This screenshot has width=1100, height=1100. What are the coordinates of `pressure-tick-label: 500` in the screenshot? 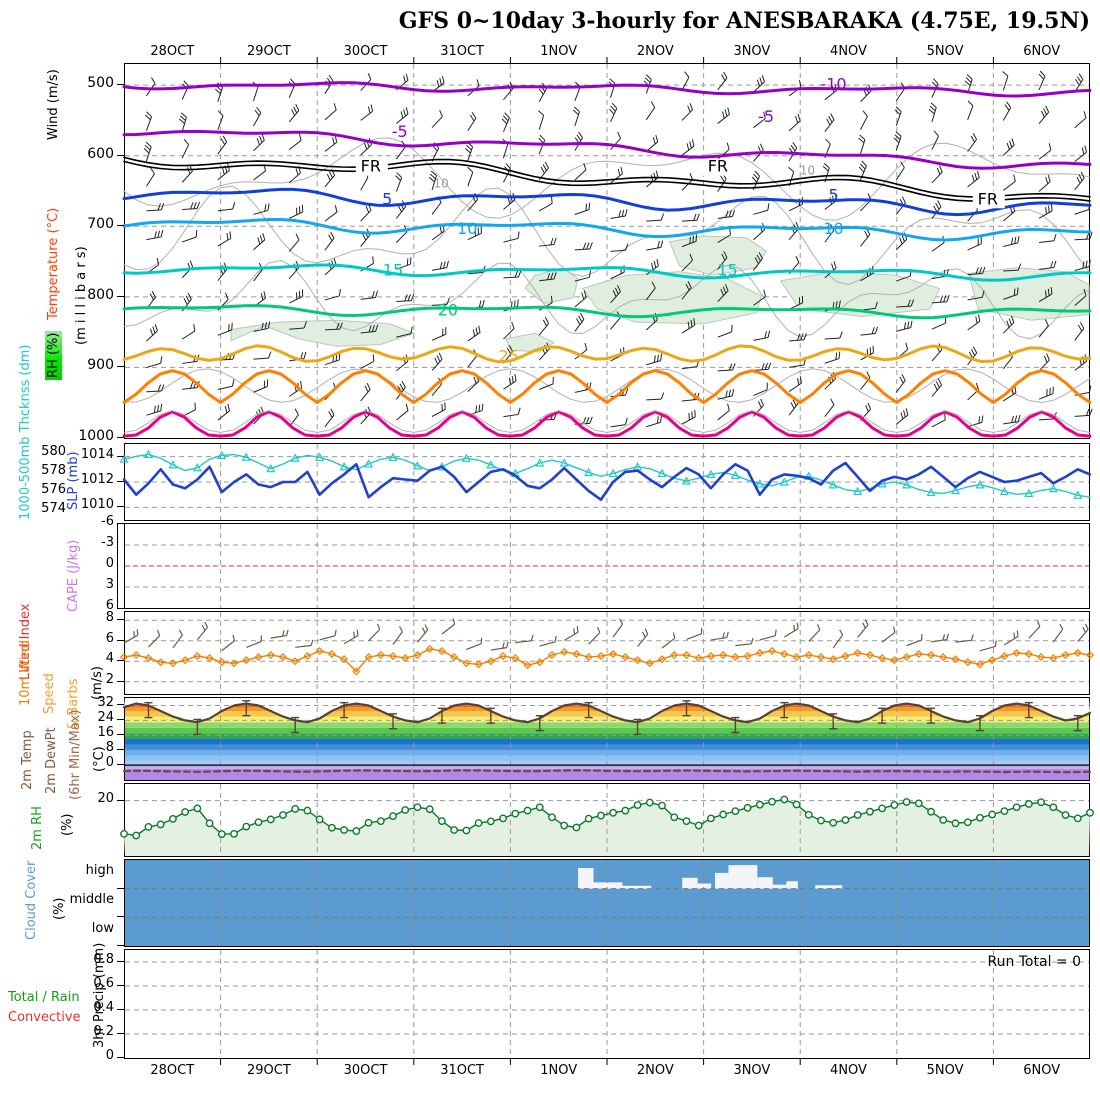 It's located at (100, 83).